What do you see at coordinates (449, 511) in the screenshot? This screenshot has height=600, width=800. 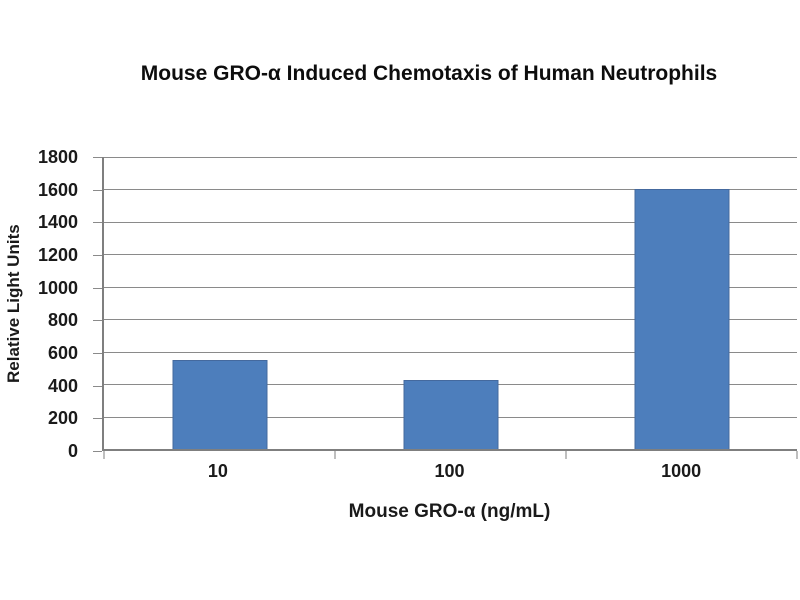 I see `x-axis-title: Mouse GRO-α (ng/mL)` at bounding box center [449, 511].